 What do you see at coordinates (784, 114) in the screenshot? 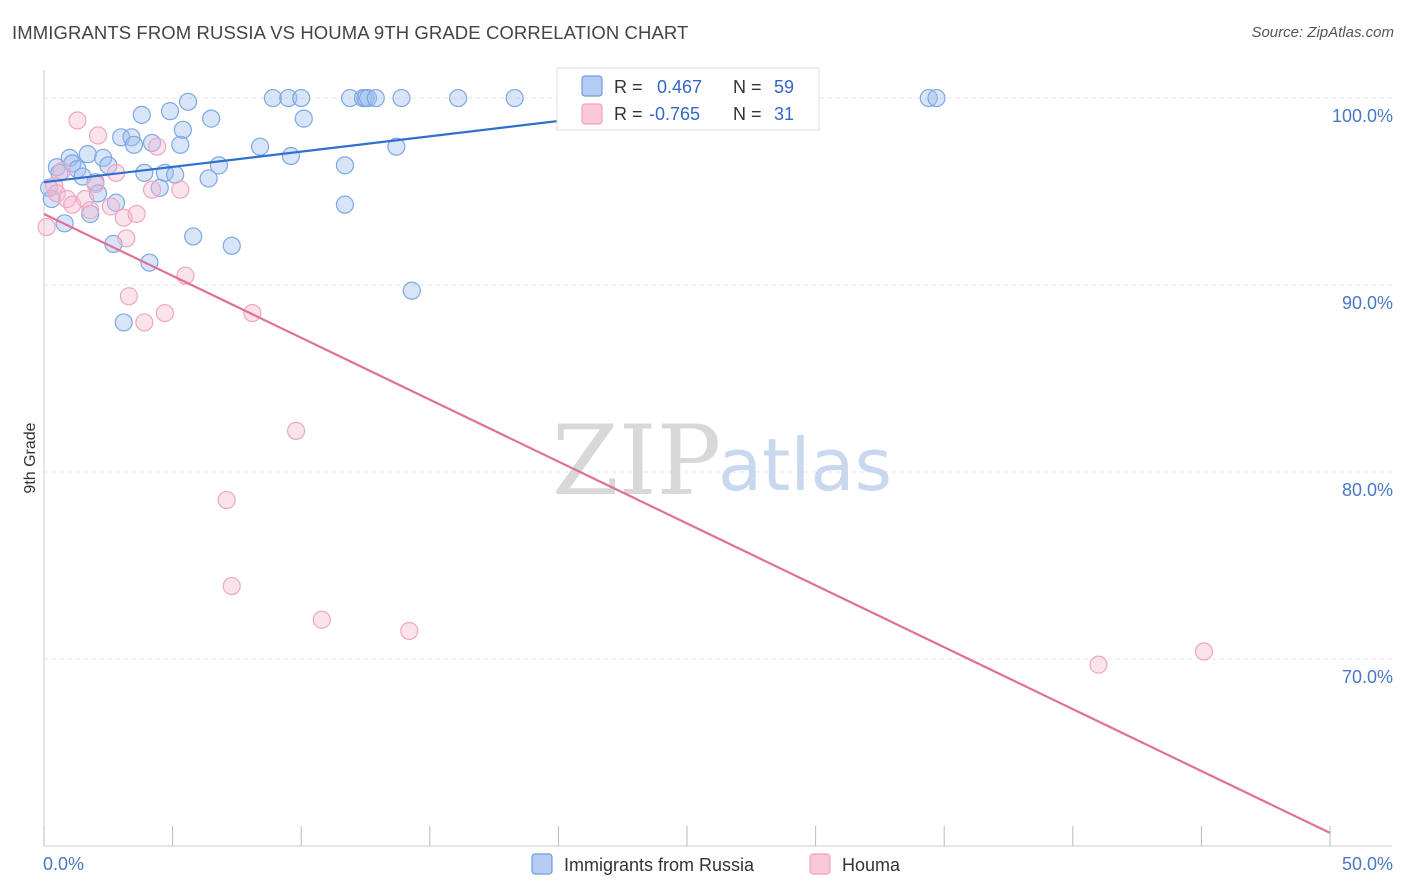
I see `stats-n-value-2: 31` at bounding box center [784, 114].